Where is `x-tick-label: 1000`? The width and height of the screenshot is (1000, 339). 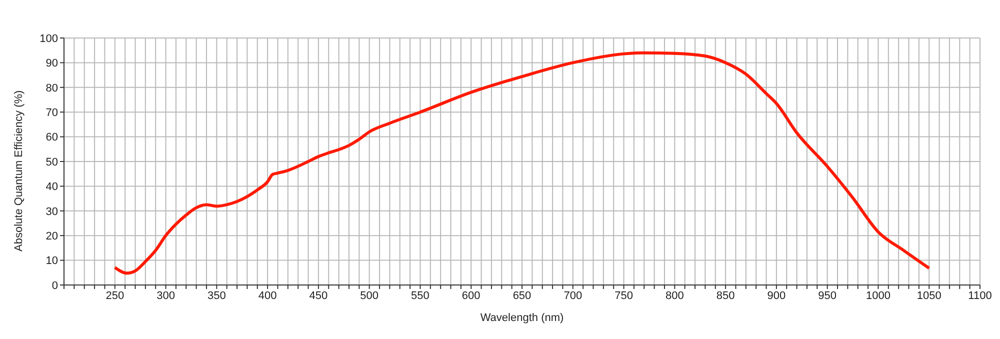
x-tick-label: 1000 is located at coordinates (878, 296).